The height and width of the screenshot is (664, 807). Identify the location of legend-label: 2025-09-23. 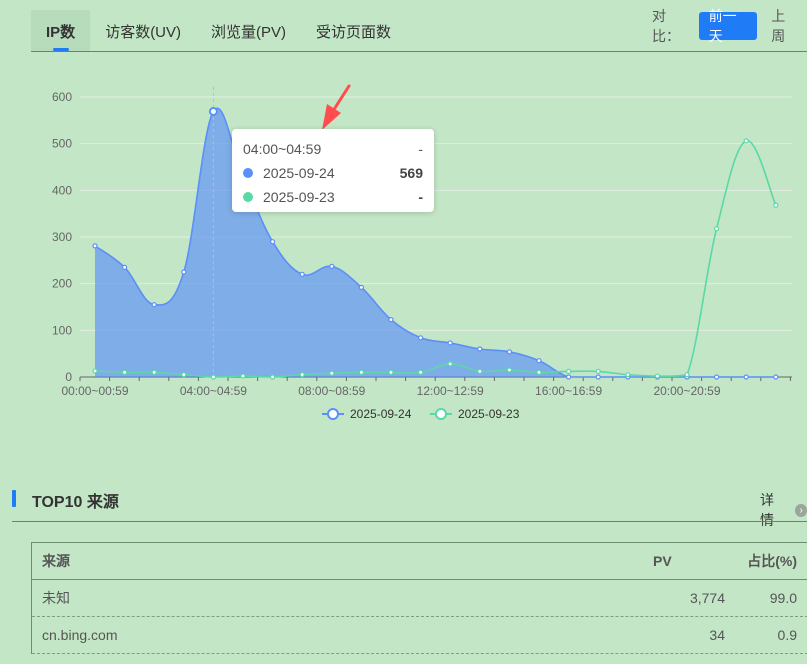
(489, 414).